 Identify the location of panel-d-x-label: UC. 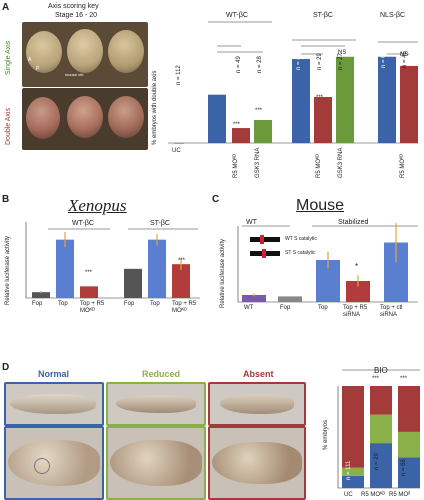
(348, 495).